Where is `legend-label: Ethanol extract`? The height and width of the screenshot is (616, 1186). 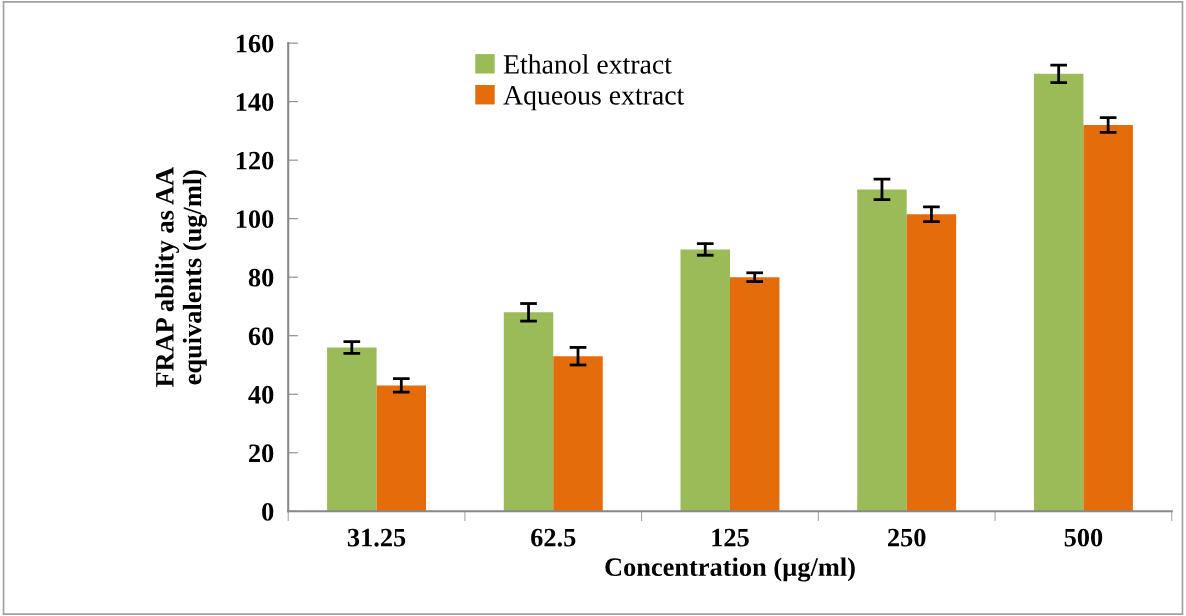 legend-label: Ethanol extract is located at coordinates (587, 64).